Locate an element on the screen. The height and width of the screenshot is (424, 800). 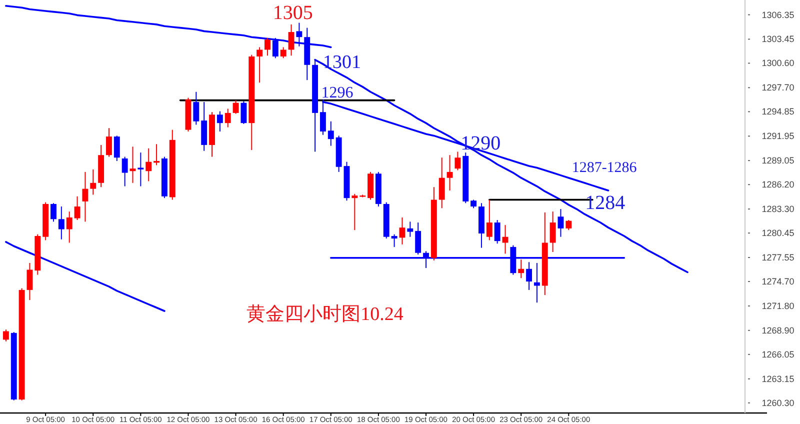
annotation: 1287-1286 is located at coordinates (605, 168).